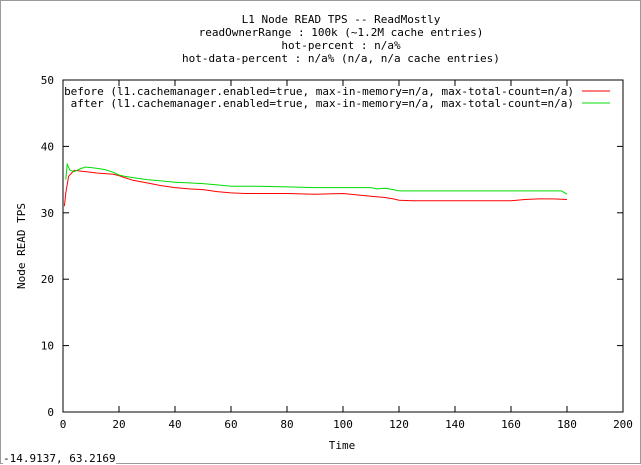  I want to click on series-layer, so click(315, 184).